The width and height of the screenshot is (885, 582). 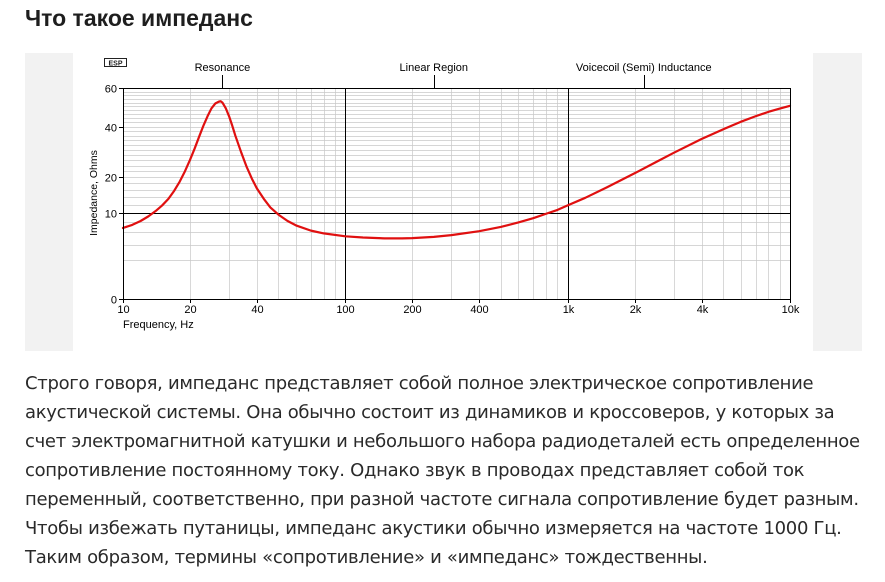 What do you see at coordinates (479, 310) in the screenshot?
I see `x-tick-label: 400` at bounding box center [479, 310].